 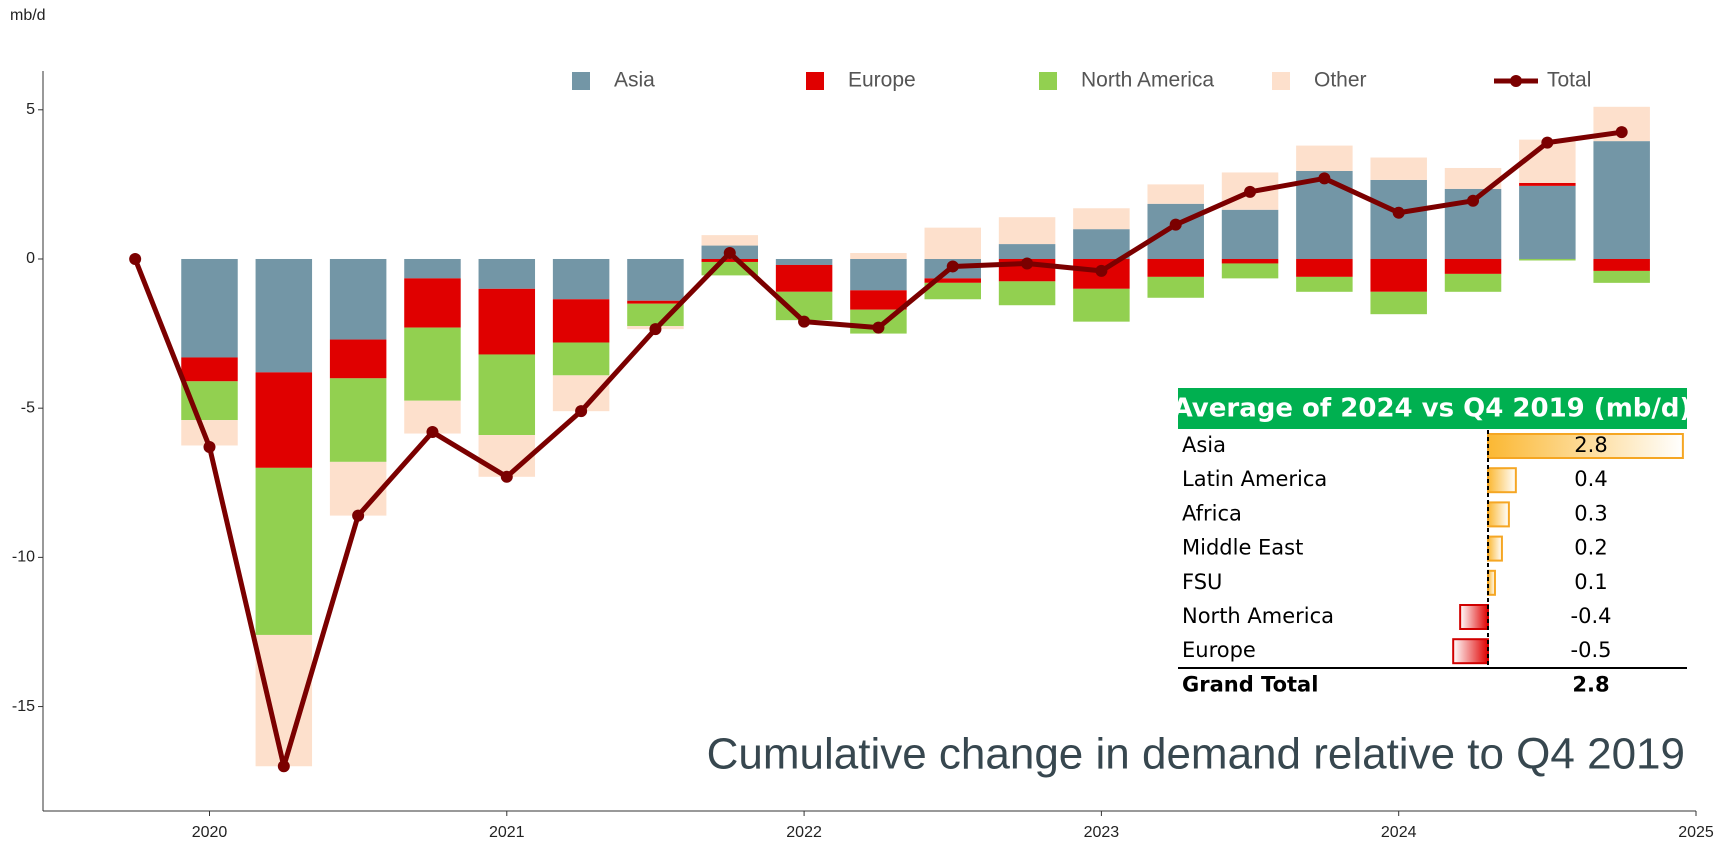 I want to click on row-value: 0.3, so click(x=1590, y=513).